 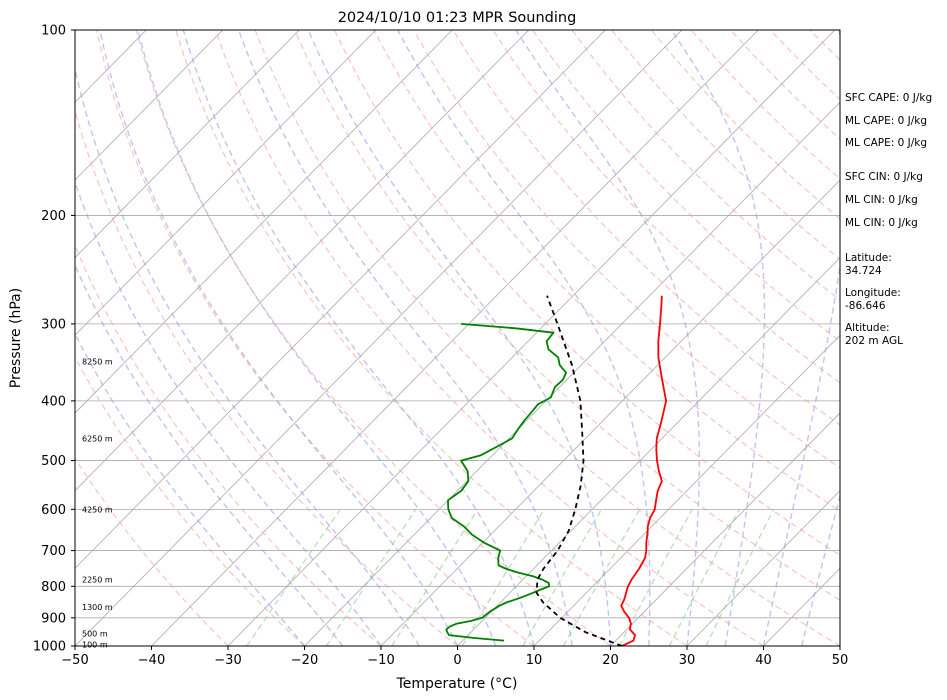 I want to click on stat-item: SFC CIN: 0 J/kg, so click(x=884, y=177).